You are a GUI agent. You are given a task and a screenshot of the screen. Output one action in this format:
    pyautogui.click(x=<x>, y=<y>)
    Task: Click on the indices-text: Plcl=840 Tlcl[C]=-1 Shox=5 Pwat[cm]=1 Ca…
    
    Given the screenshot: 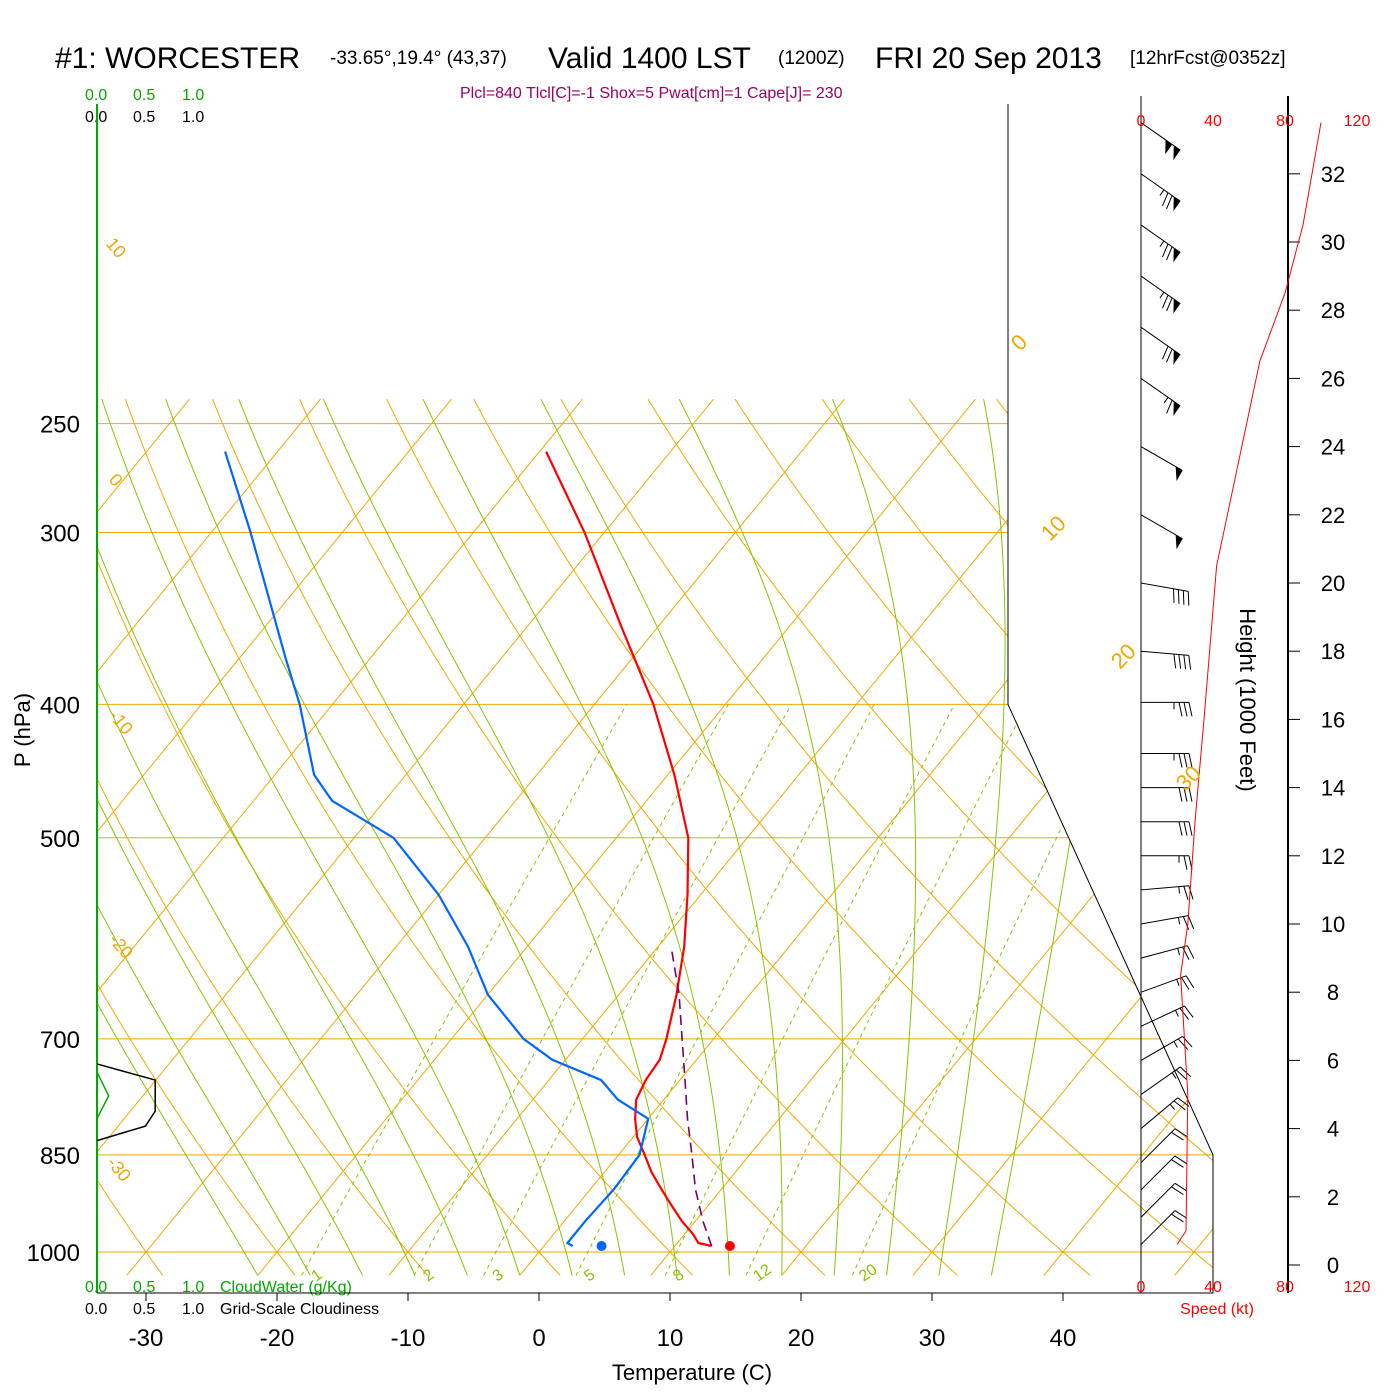 What is the action you would take?
    pyautogui.click(x=651, y=93)
    